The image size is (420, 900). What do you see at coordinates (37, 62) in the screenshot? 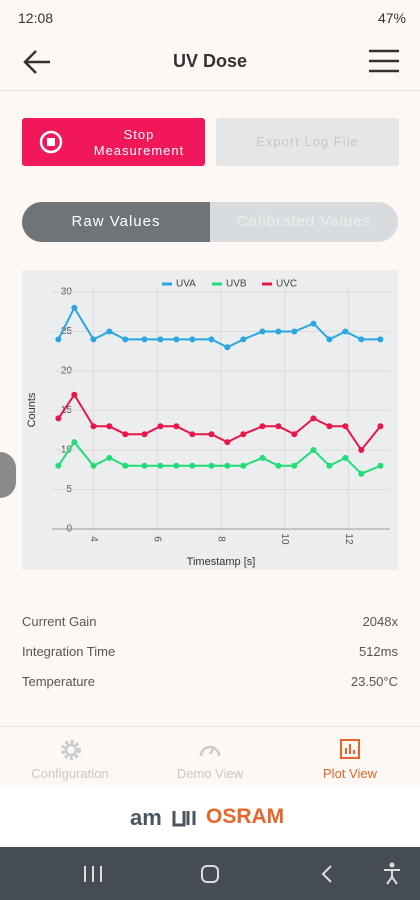
I see `back-button` at bounding box center [37, 62].